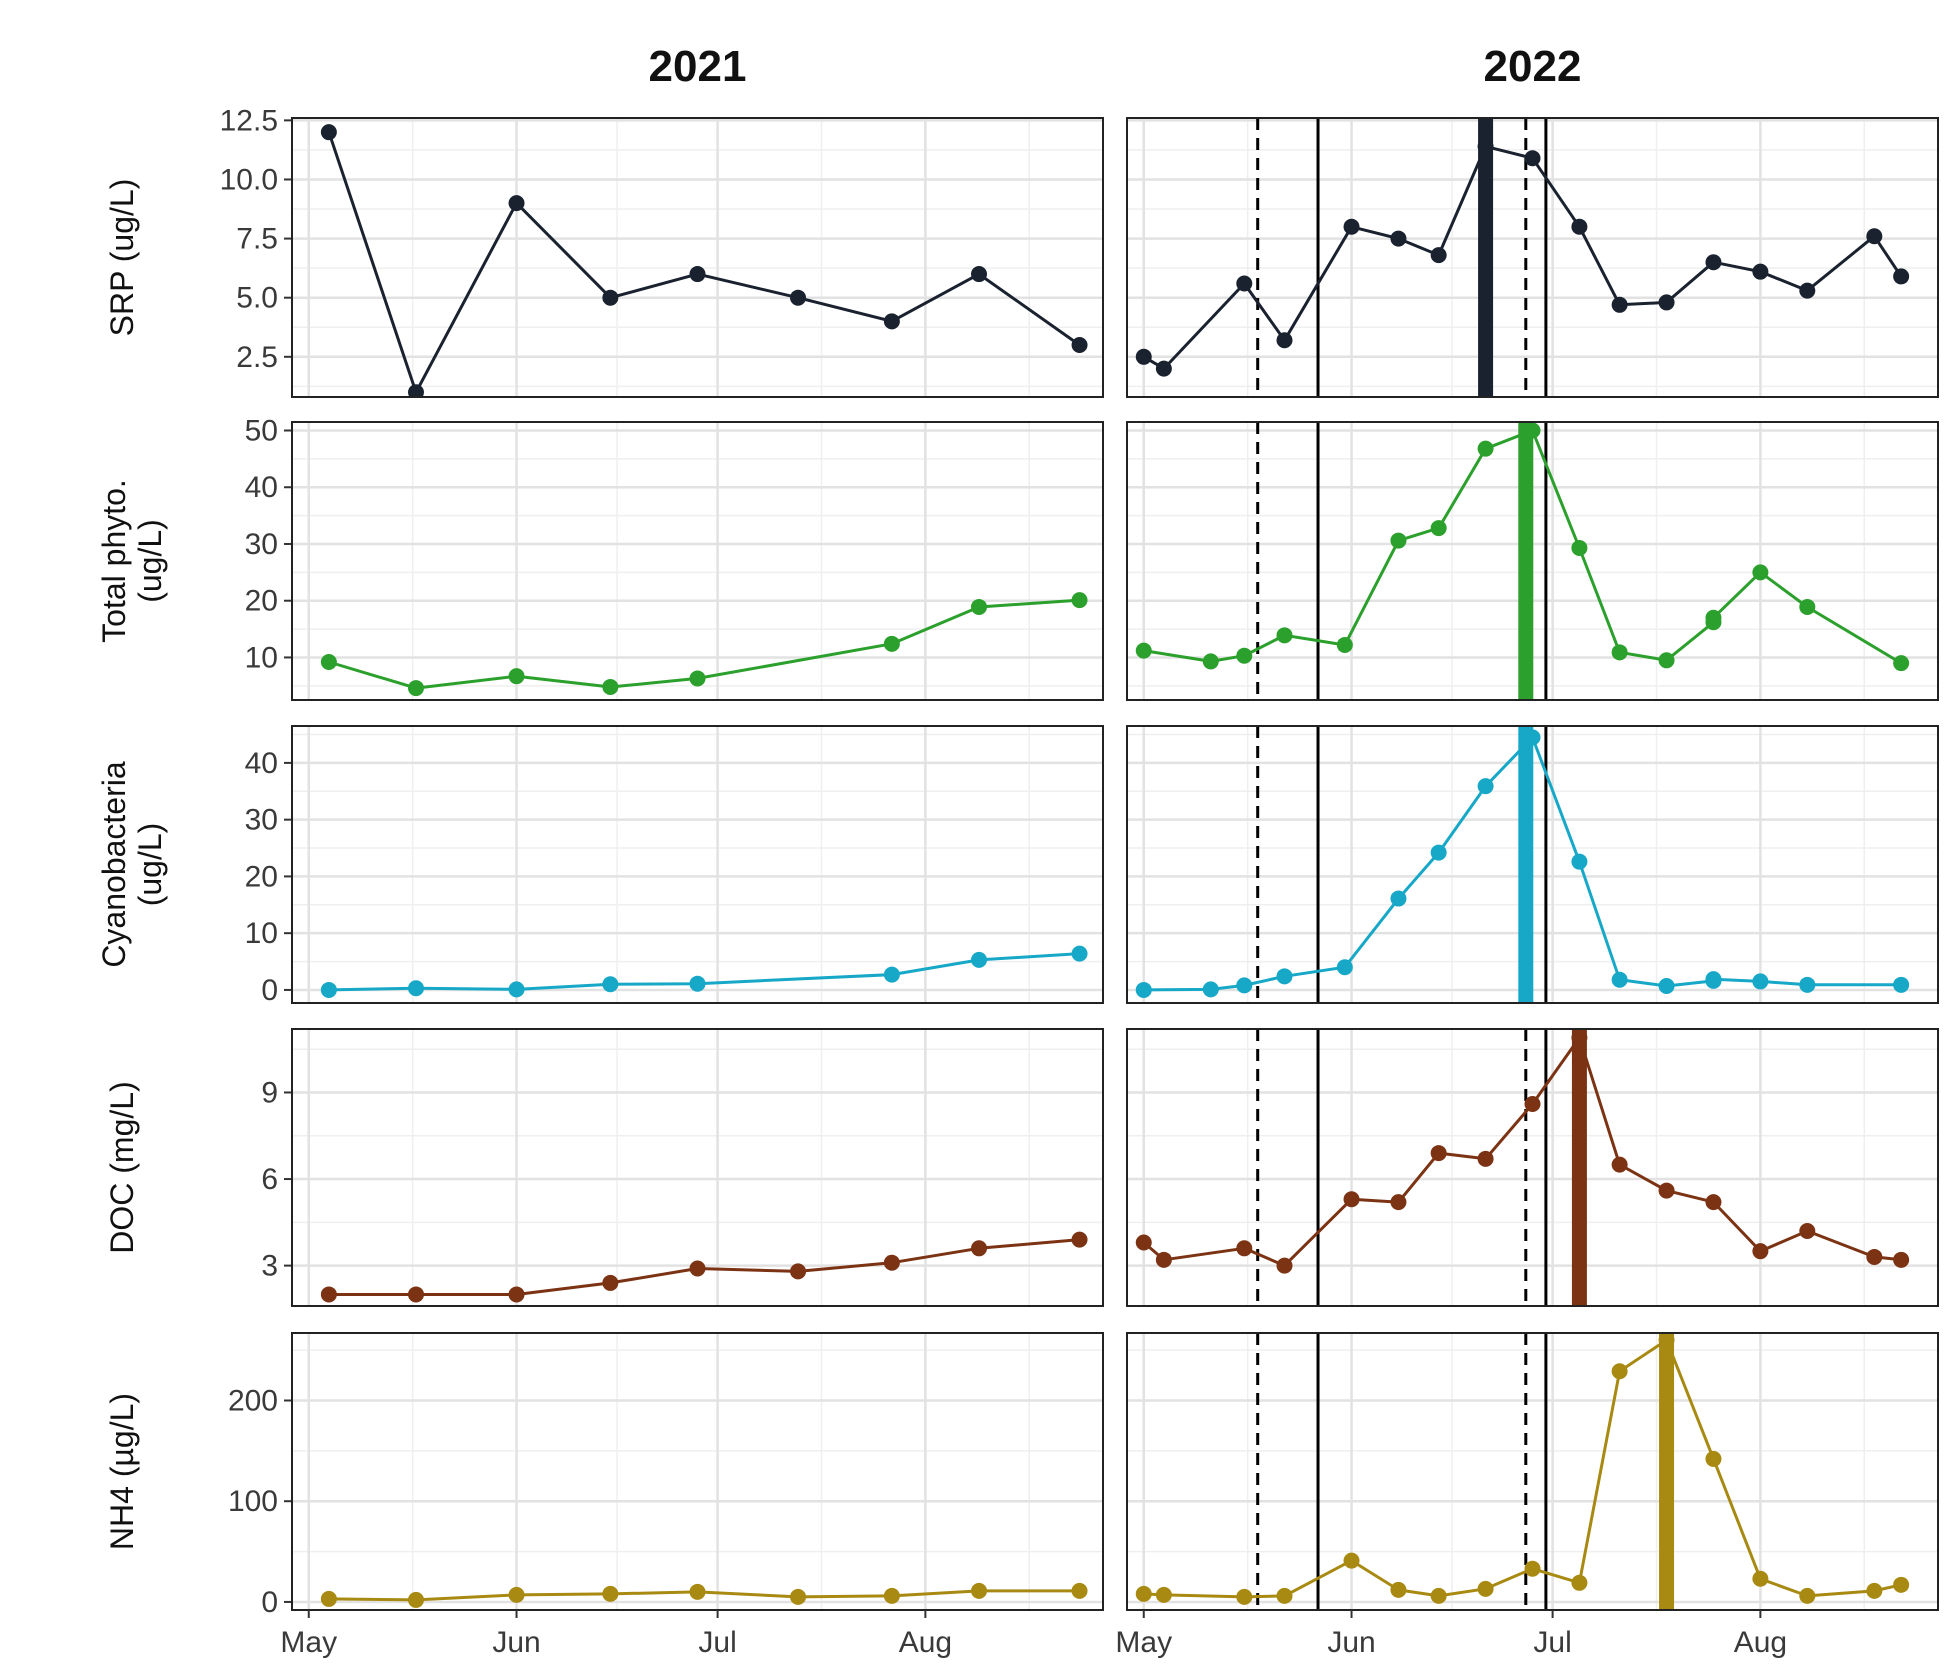 This screenshot has height=1680, width=1950. What do you see at coordinates (1760, 1642) in the screenshot?
I see `x-tick-label: Aug` at bounding box center [1760, 1642].